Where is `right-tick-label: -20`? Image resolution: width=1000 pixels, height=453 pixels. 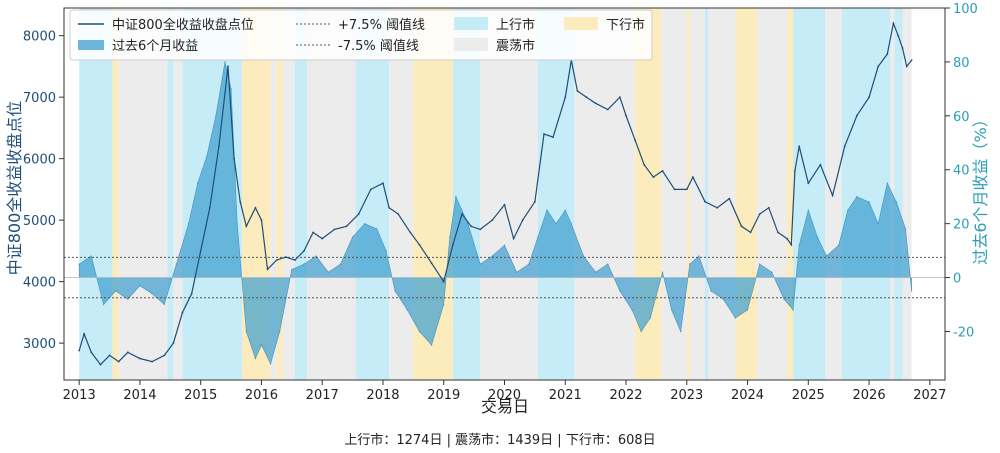 right-tick-label: -20 is located at coordinates (963, 332).